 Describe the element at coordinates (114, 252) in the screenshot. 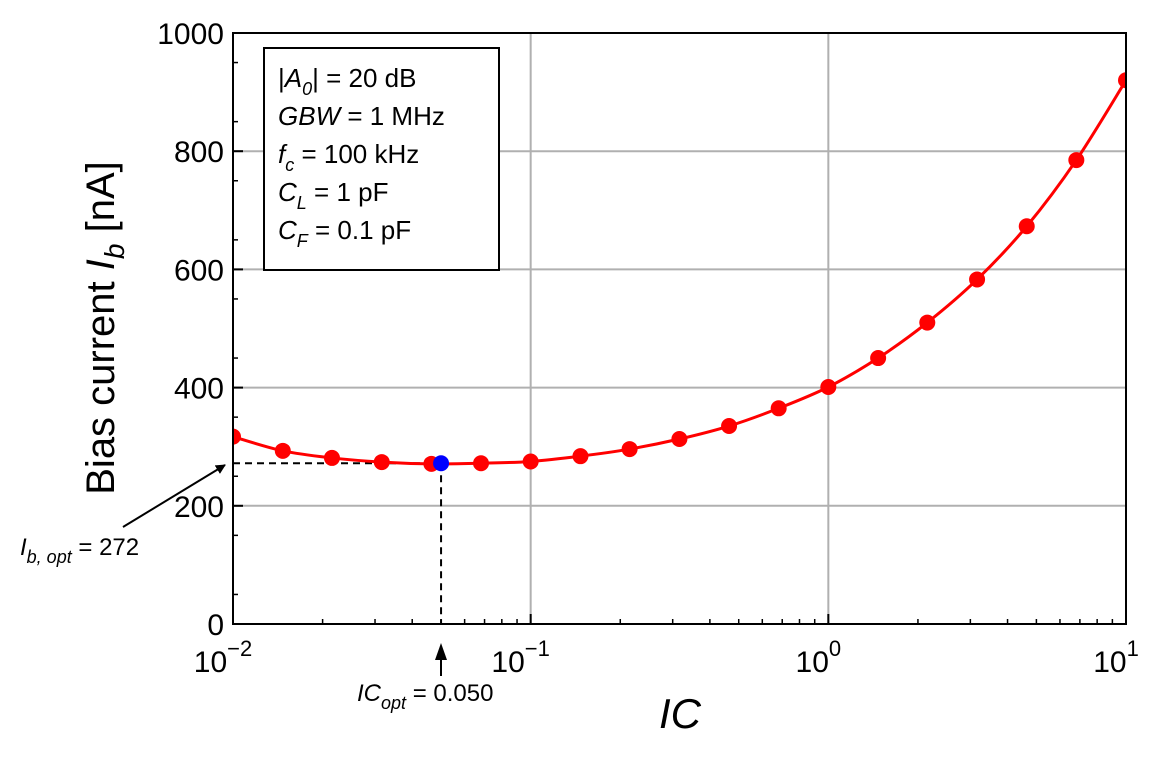

I see `y-axis-title-subscript: b` at that location.